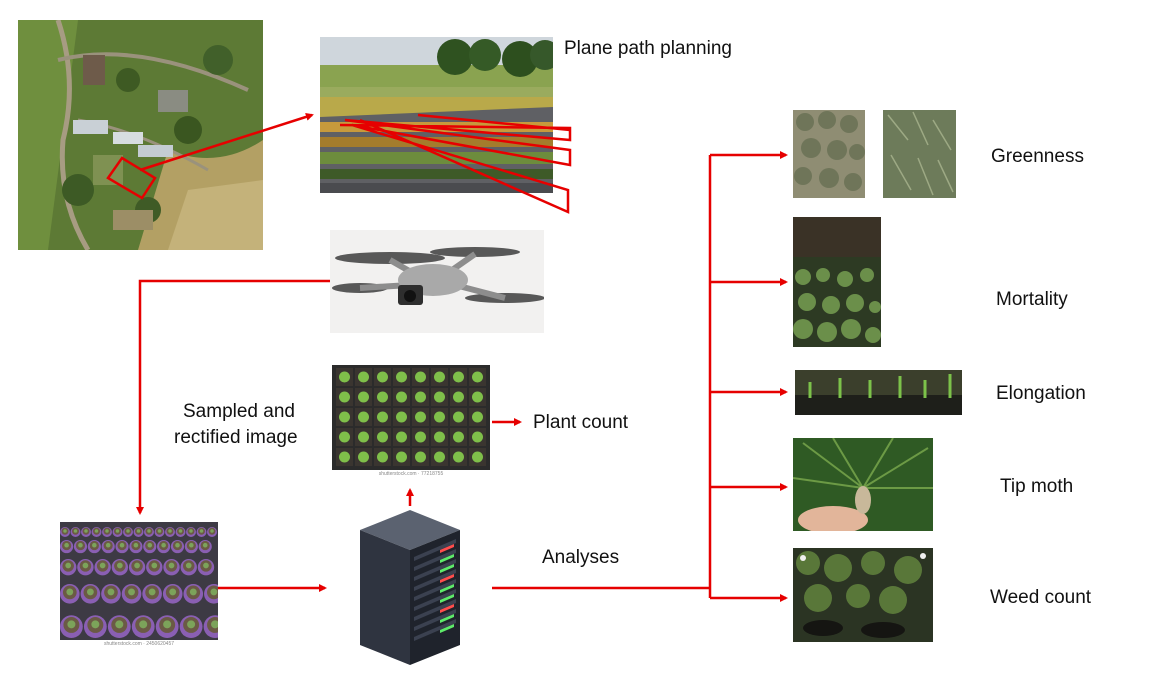 This screenshot has width=1173, height=677. I want to click on arrow-farm-to-field, so click(226, 142).